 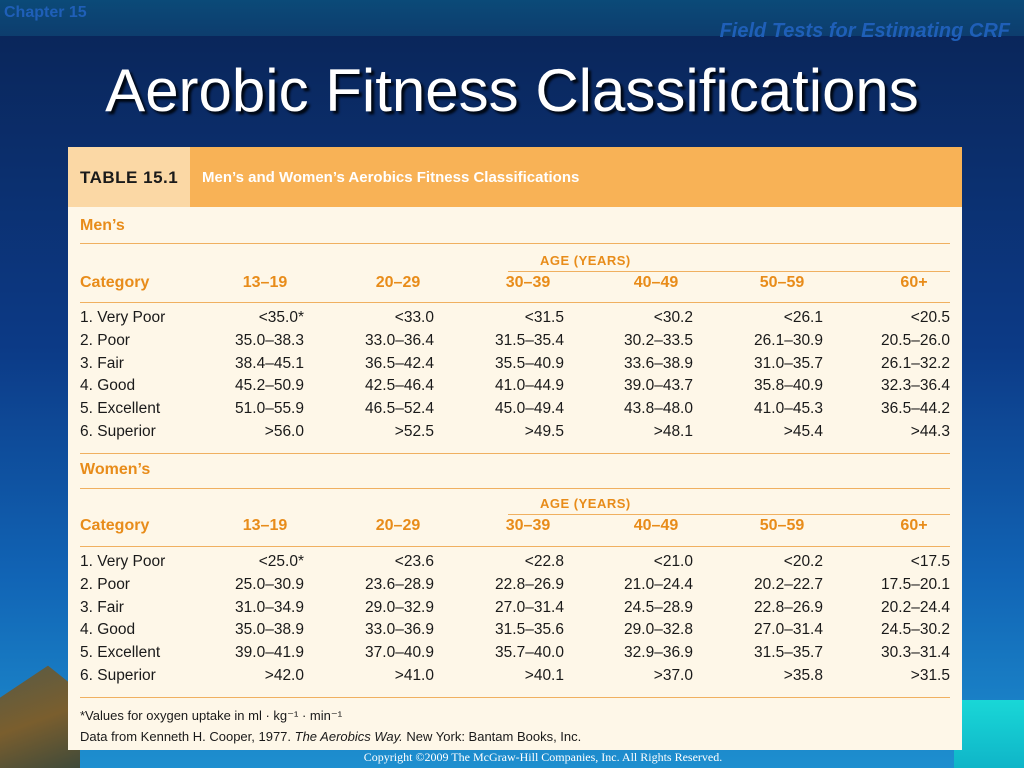 I want to click on category-cell: 6. Superior, so click(x=118, y=431).